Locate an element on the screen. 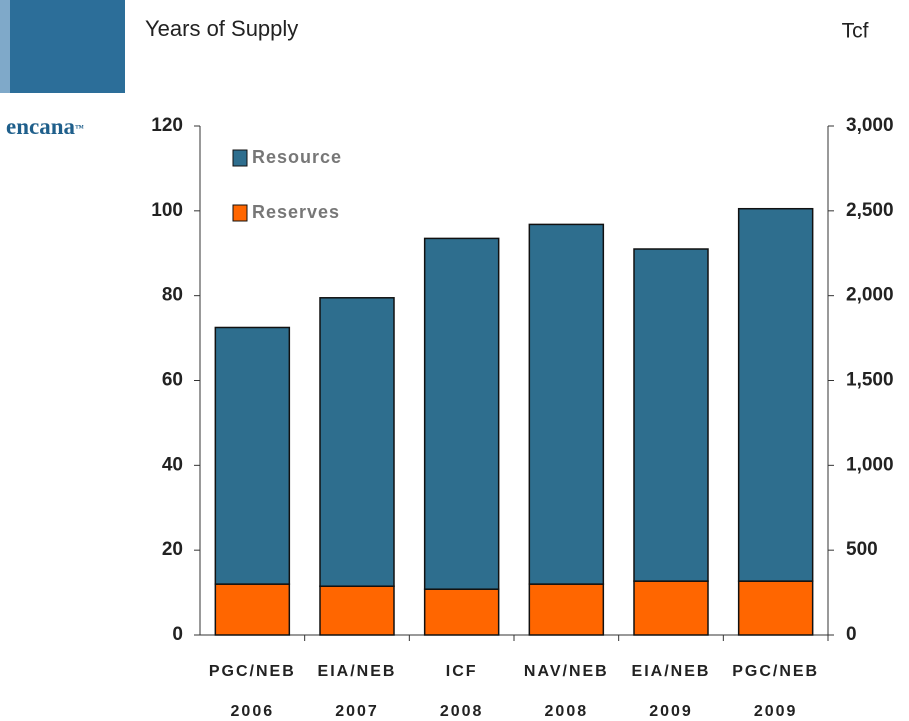  x-tick-label: EIA/NEB 2009 is located at coordinates (671, 691).